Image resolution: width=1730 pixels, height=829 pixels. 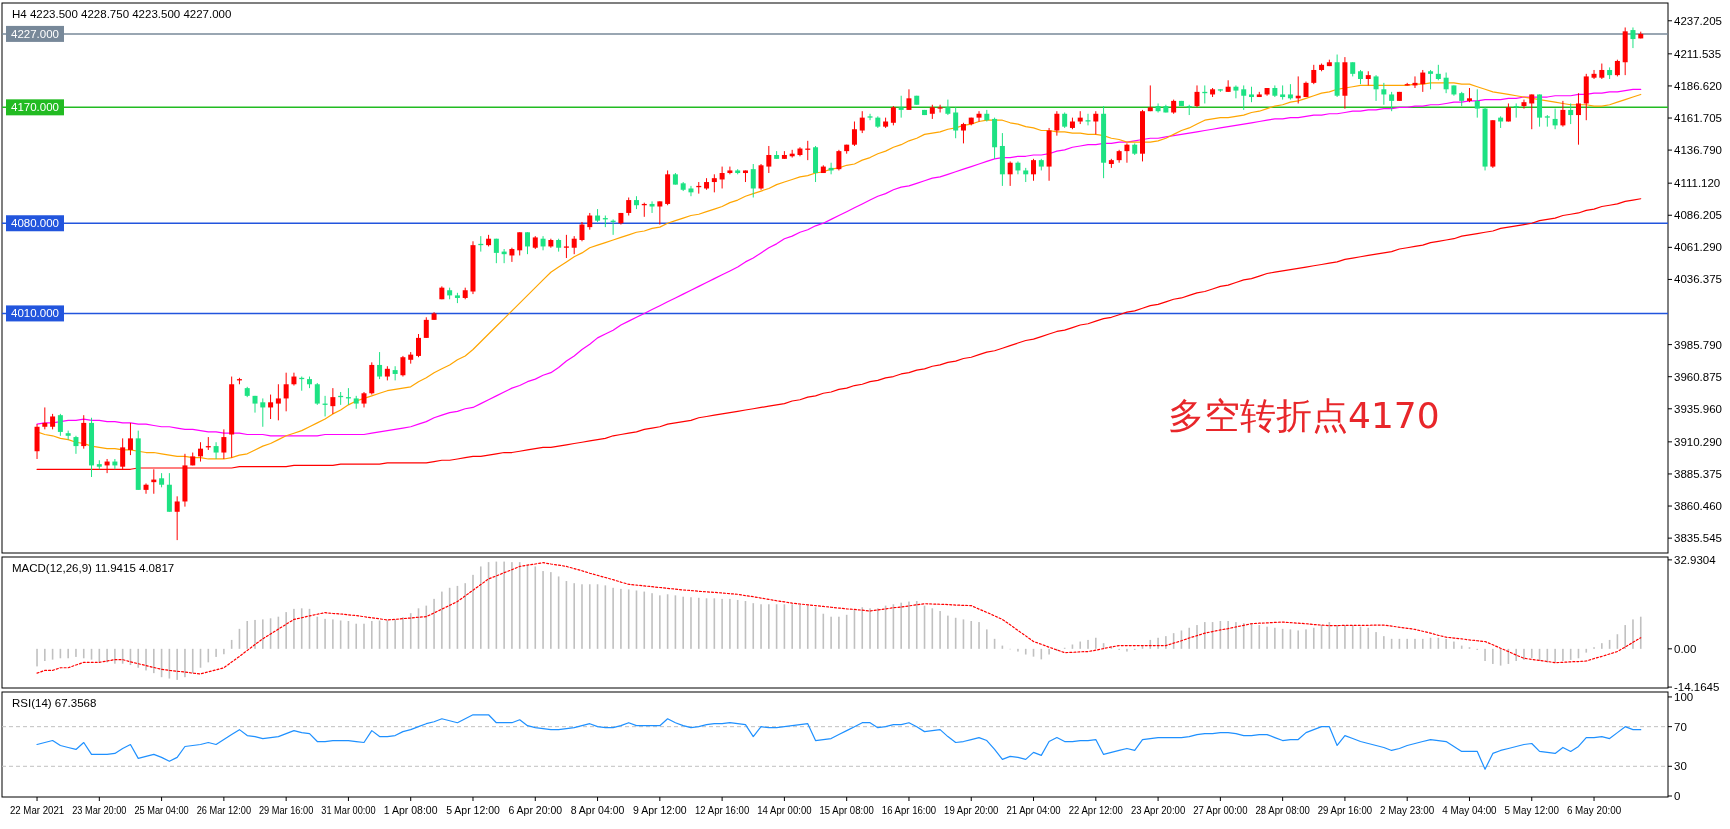 What do you see at coordinates (1285, 810) in the screenshot?
I see `x-tick-label: 28 Apr 08:00` at bounding box center [1285, 810].